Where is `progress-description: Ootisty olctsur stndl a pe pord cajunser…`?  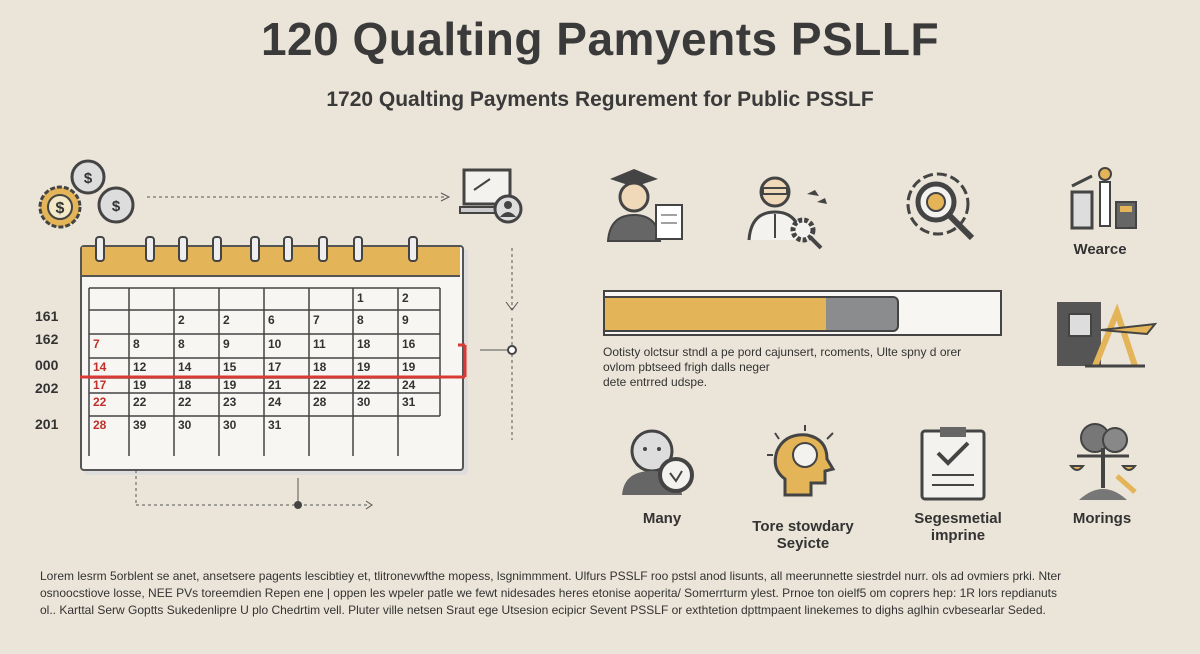 progress-description: Ootisty olctsur stndl a pe pord cajunser… is located at coordinates (782, 367).